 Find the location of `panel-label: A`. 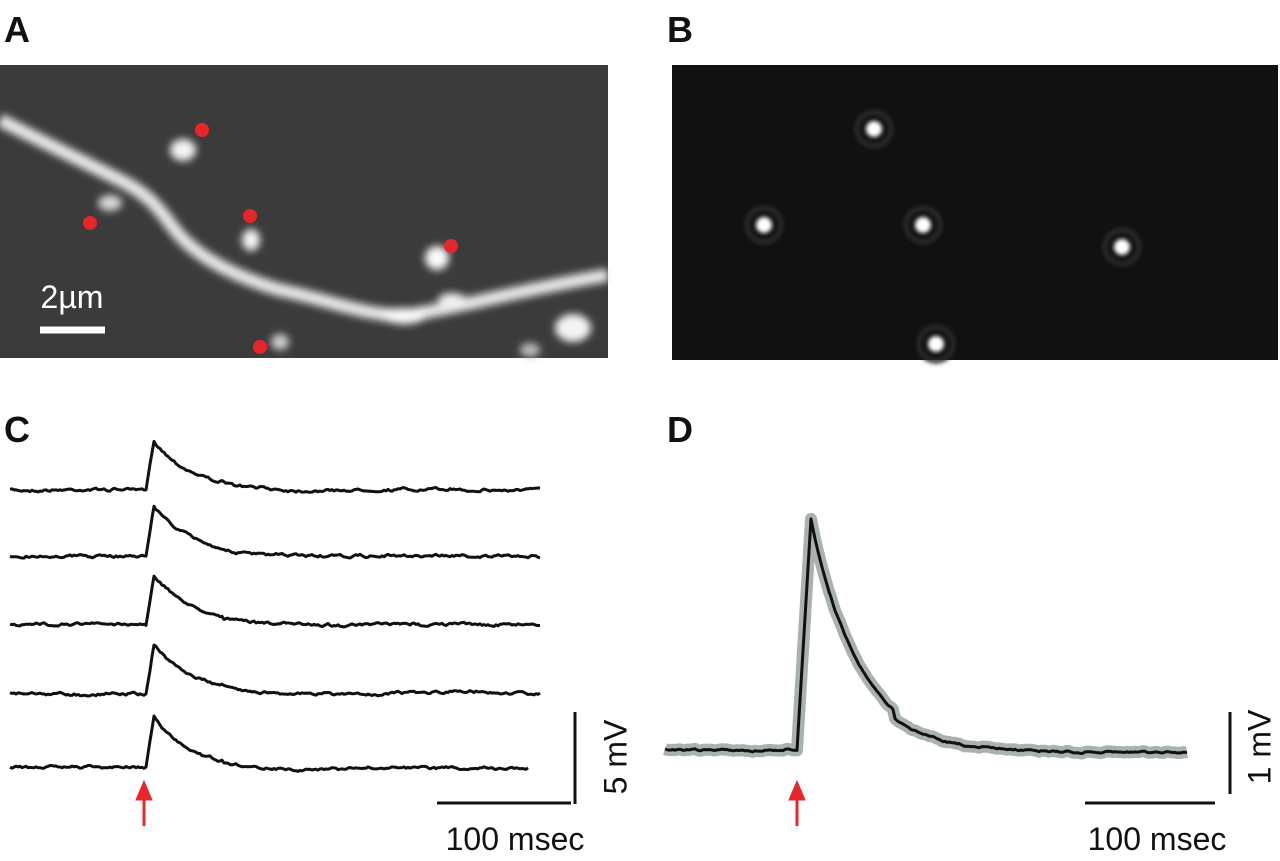

panel-label: A is located at coordinates (17, 29).